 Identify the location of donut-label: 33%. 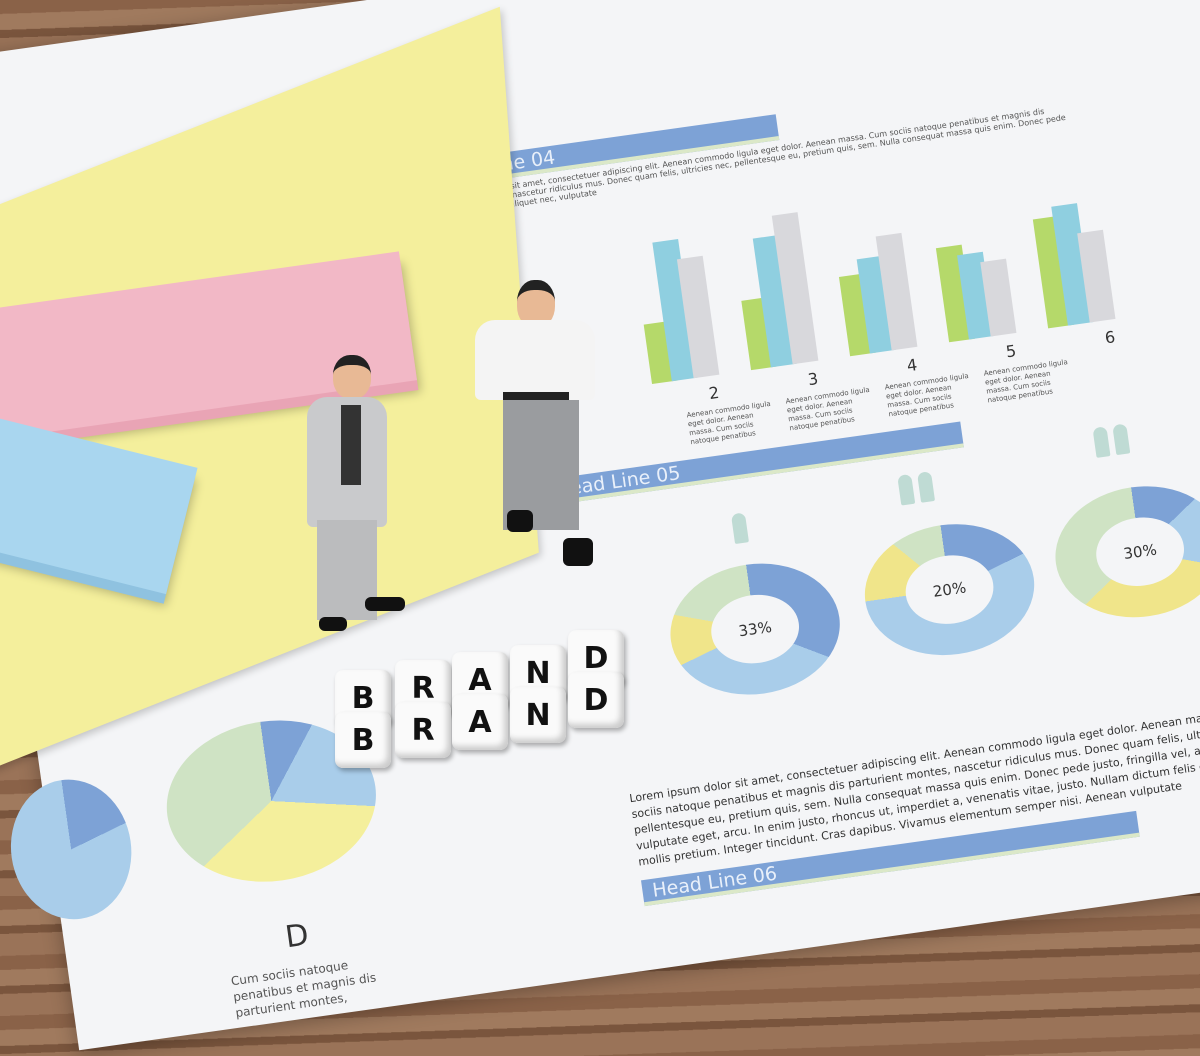
(755, 629).